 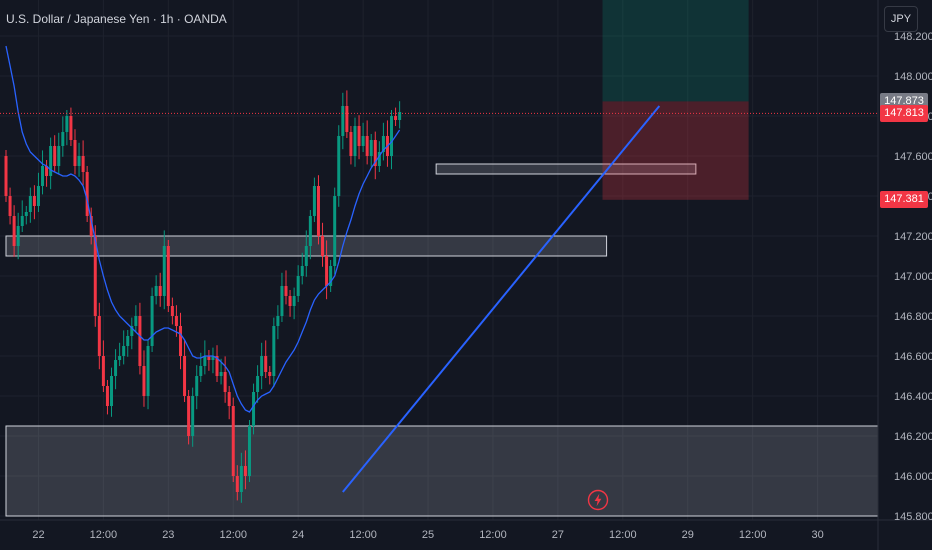 I want to click on y-tick-label: 146.400, so click(x=913, y=397).